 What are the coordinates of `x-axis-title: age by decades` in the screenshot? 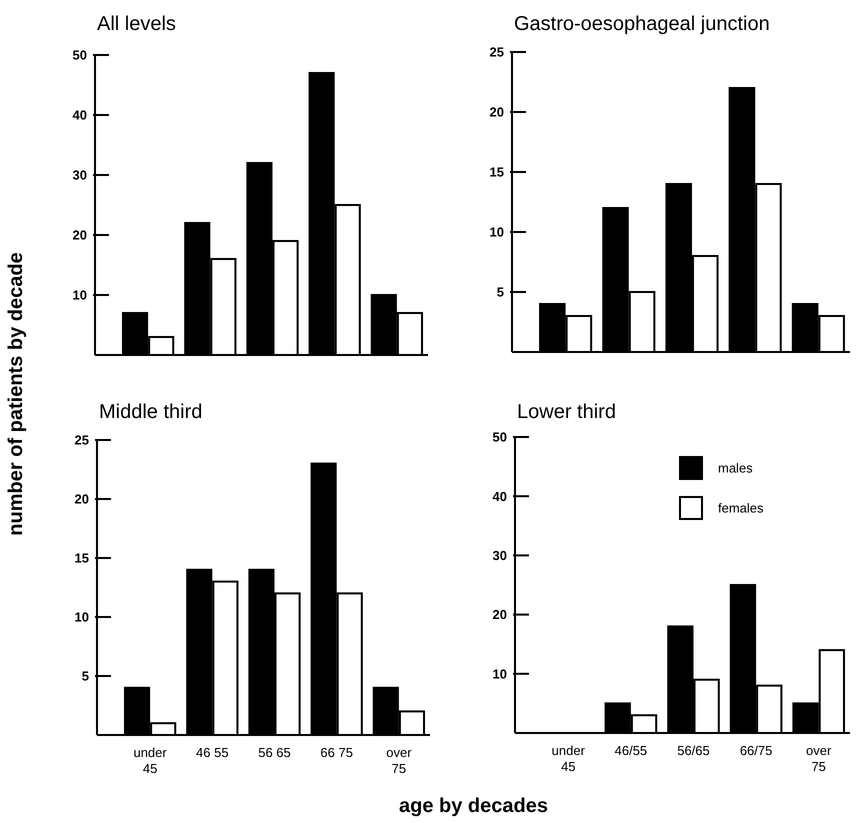 It's located at (473, 806).